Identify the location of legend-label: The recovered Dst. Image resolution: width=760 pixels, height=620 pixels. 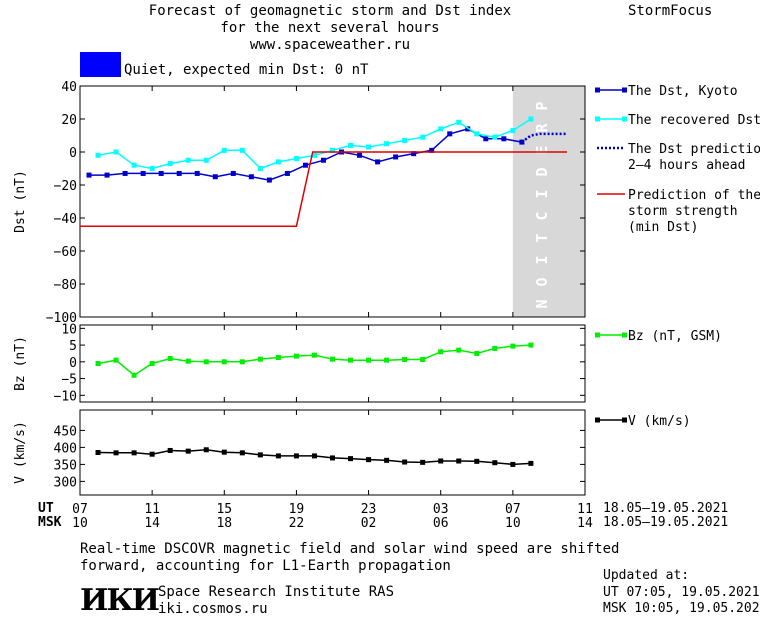
(694, 120).